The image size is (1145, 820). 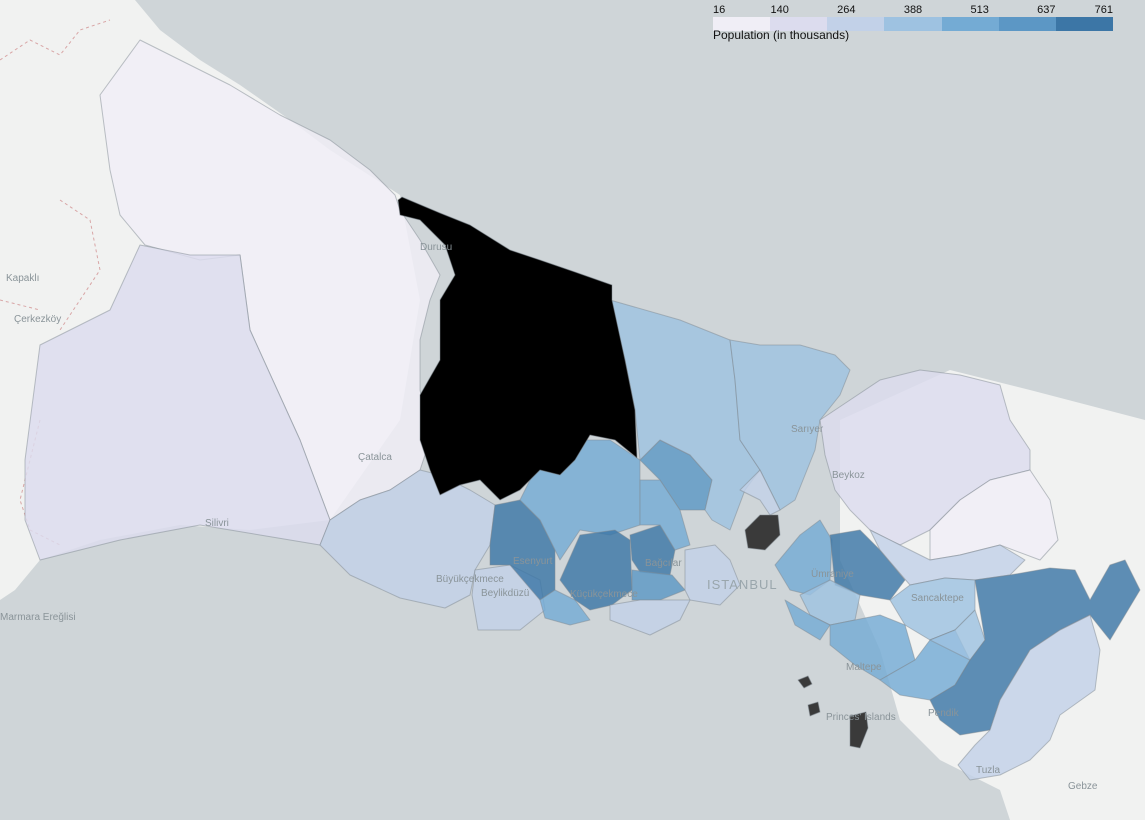 What do you see at coordinates (375, 457) in the screenshot?
I see `place-label-catalca: Çatalca` at bounding box center [375, 457].